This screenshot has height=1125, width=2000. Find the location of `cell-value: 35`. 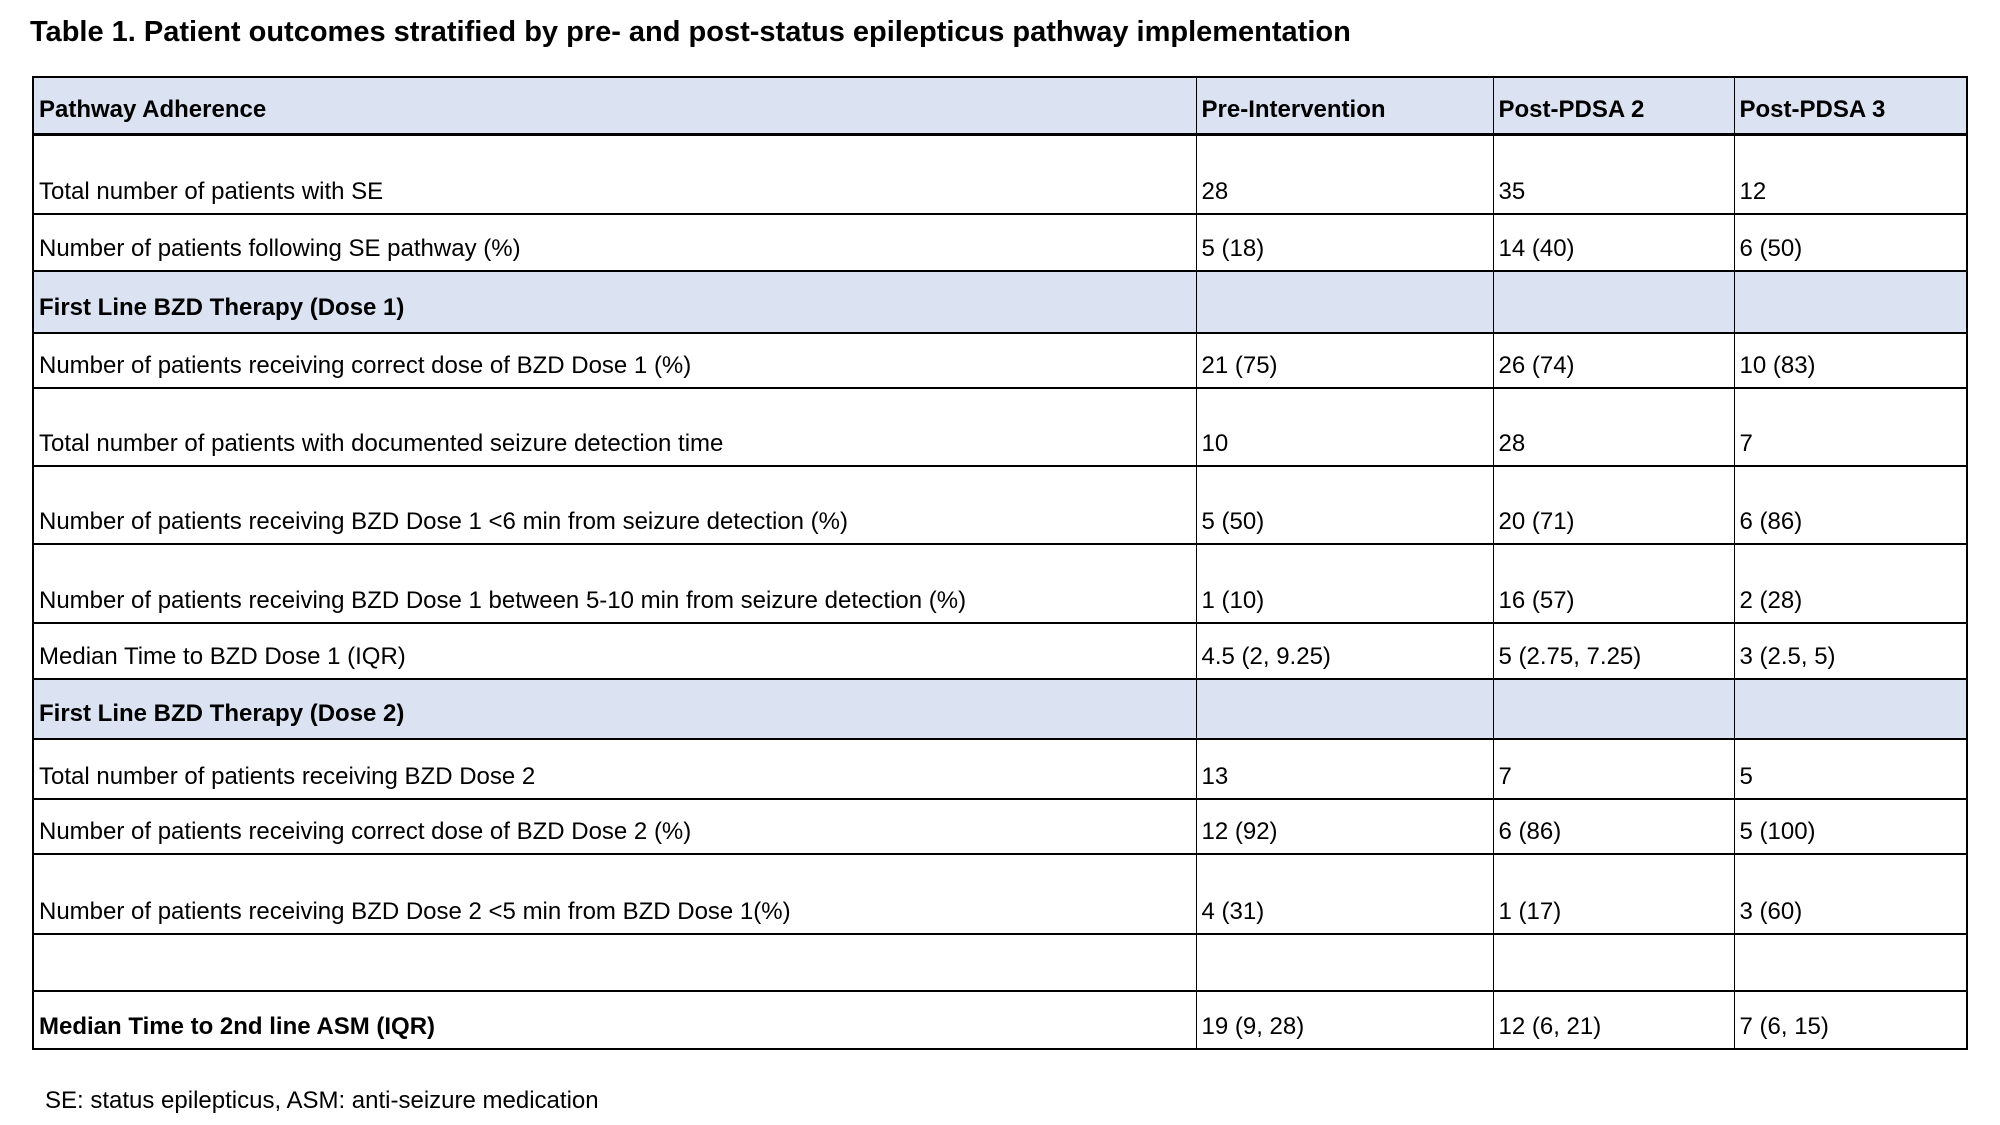

cell-value: 35 is located at coordinates (1613, 174).